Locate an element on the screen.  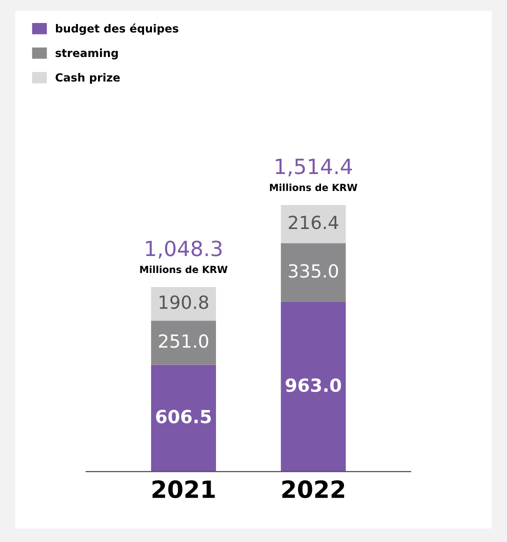
x-tick-label: 2022 is located at coordinates (313, 489).